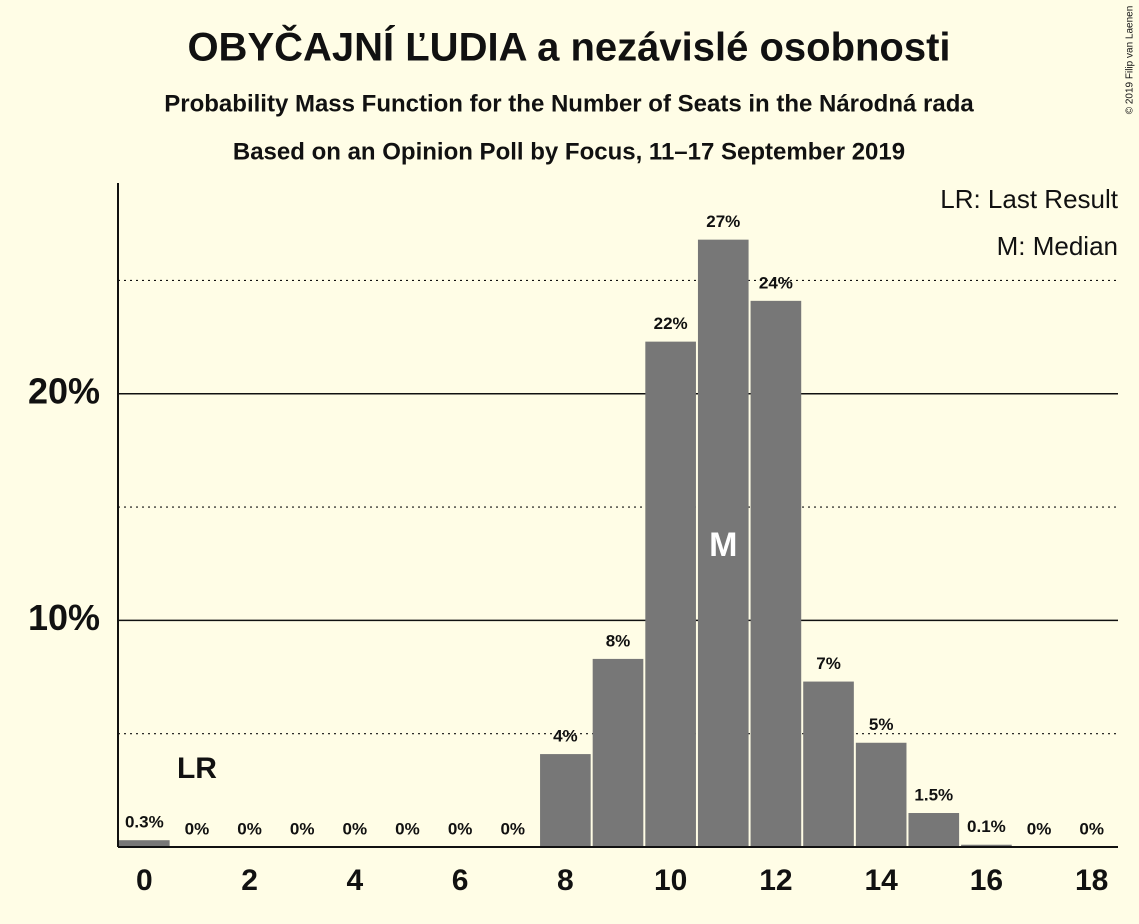 The height and width of the screenshot is (924, 1139). I want to click on x-tick-label: 2, so click(249, 880).